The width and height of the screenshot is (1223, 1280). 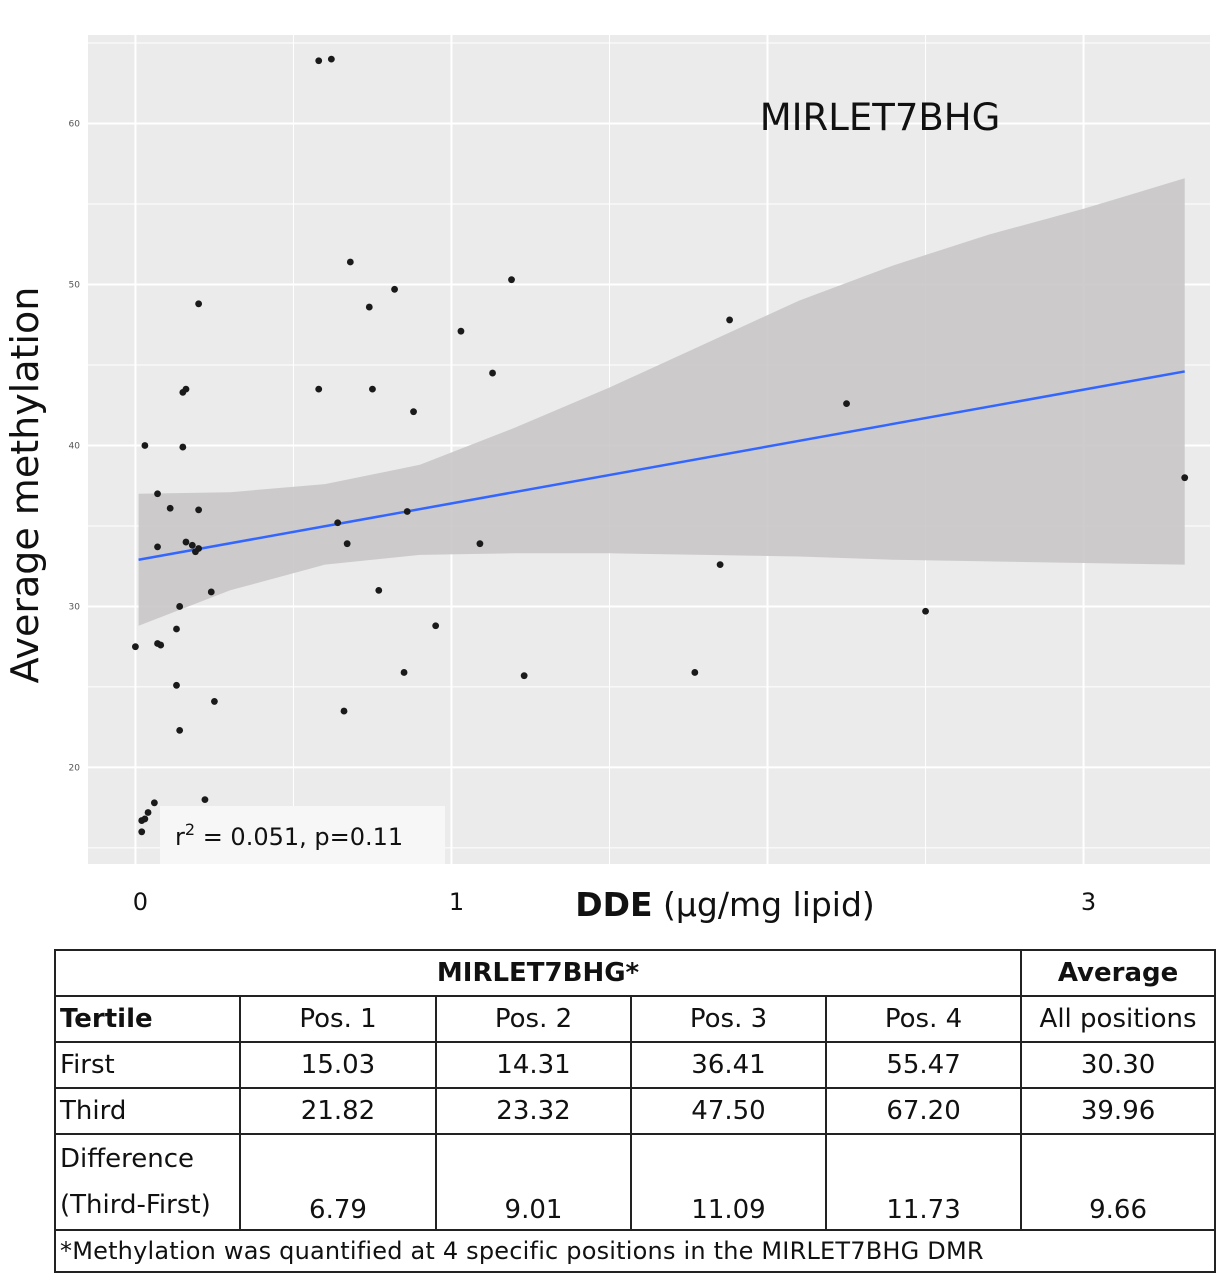 What do you see at coordinates (1118, 1065) in the screenshot?
I see `table-cell-average: 30.30` at bounding box center [1118, 1065].